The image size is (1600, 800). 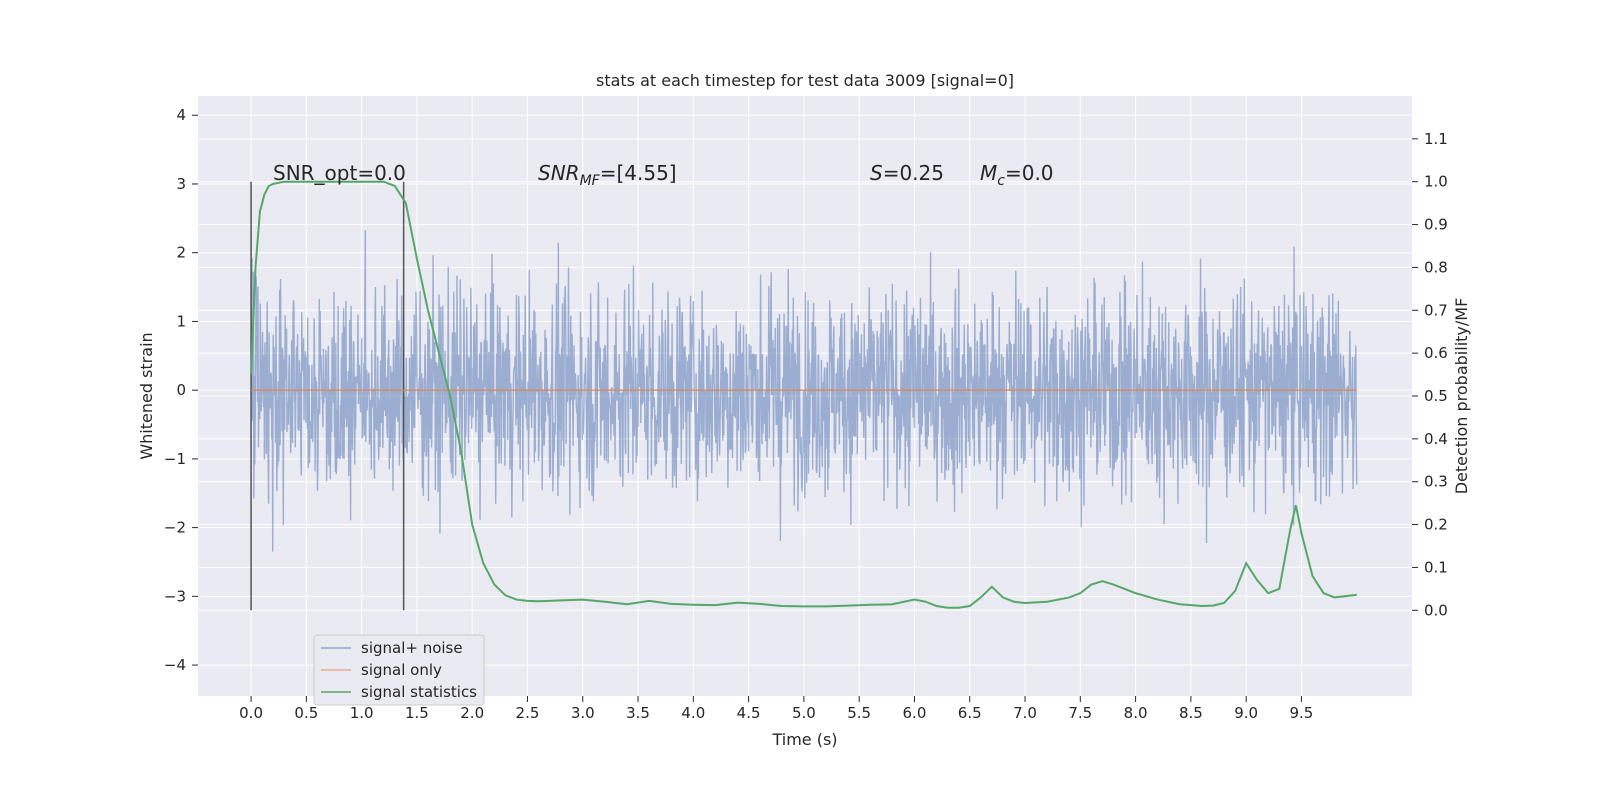 I want to click on y-right-tick-label: 0.0, so click(x=1436, y=610).